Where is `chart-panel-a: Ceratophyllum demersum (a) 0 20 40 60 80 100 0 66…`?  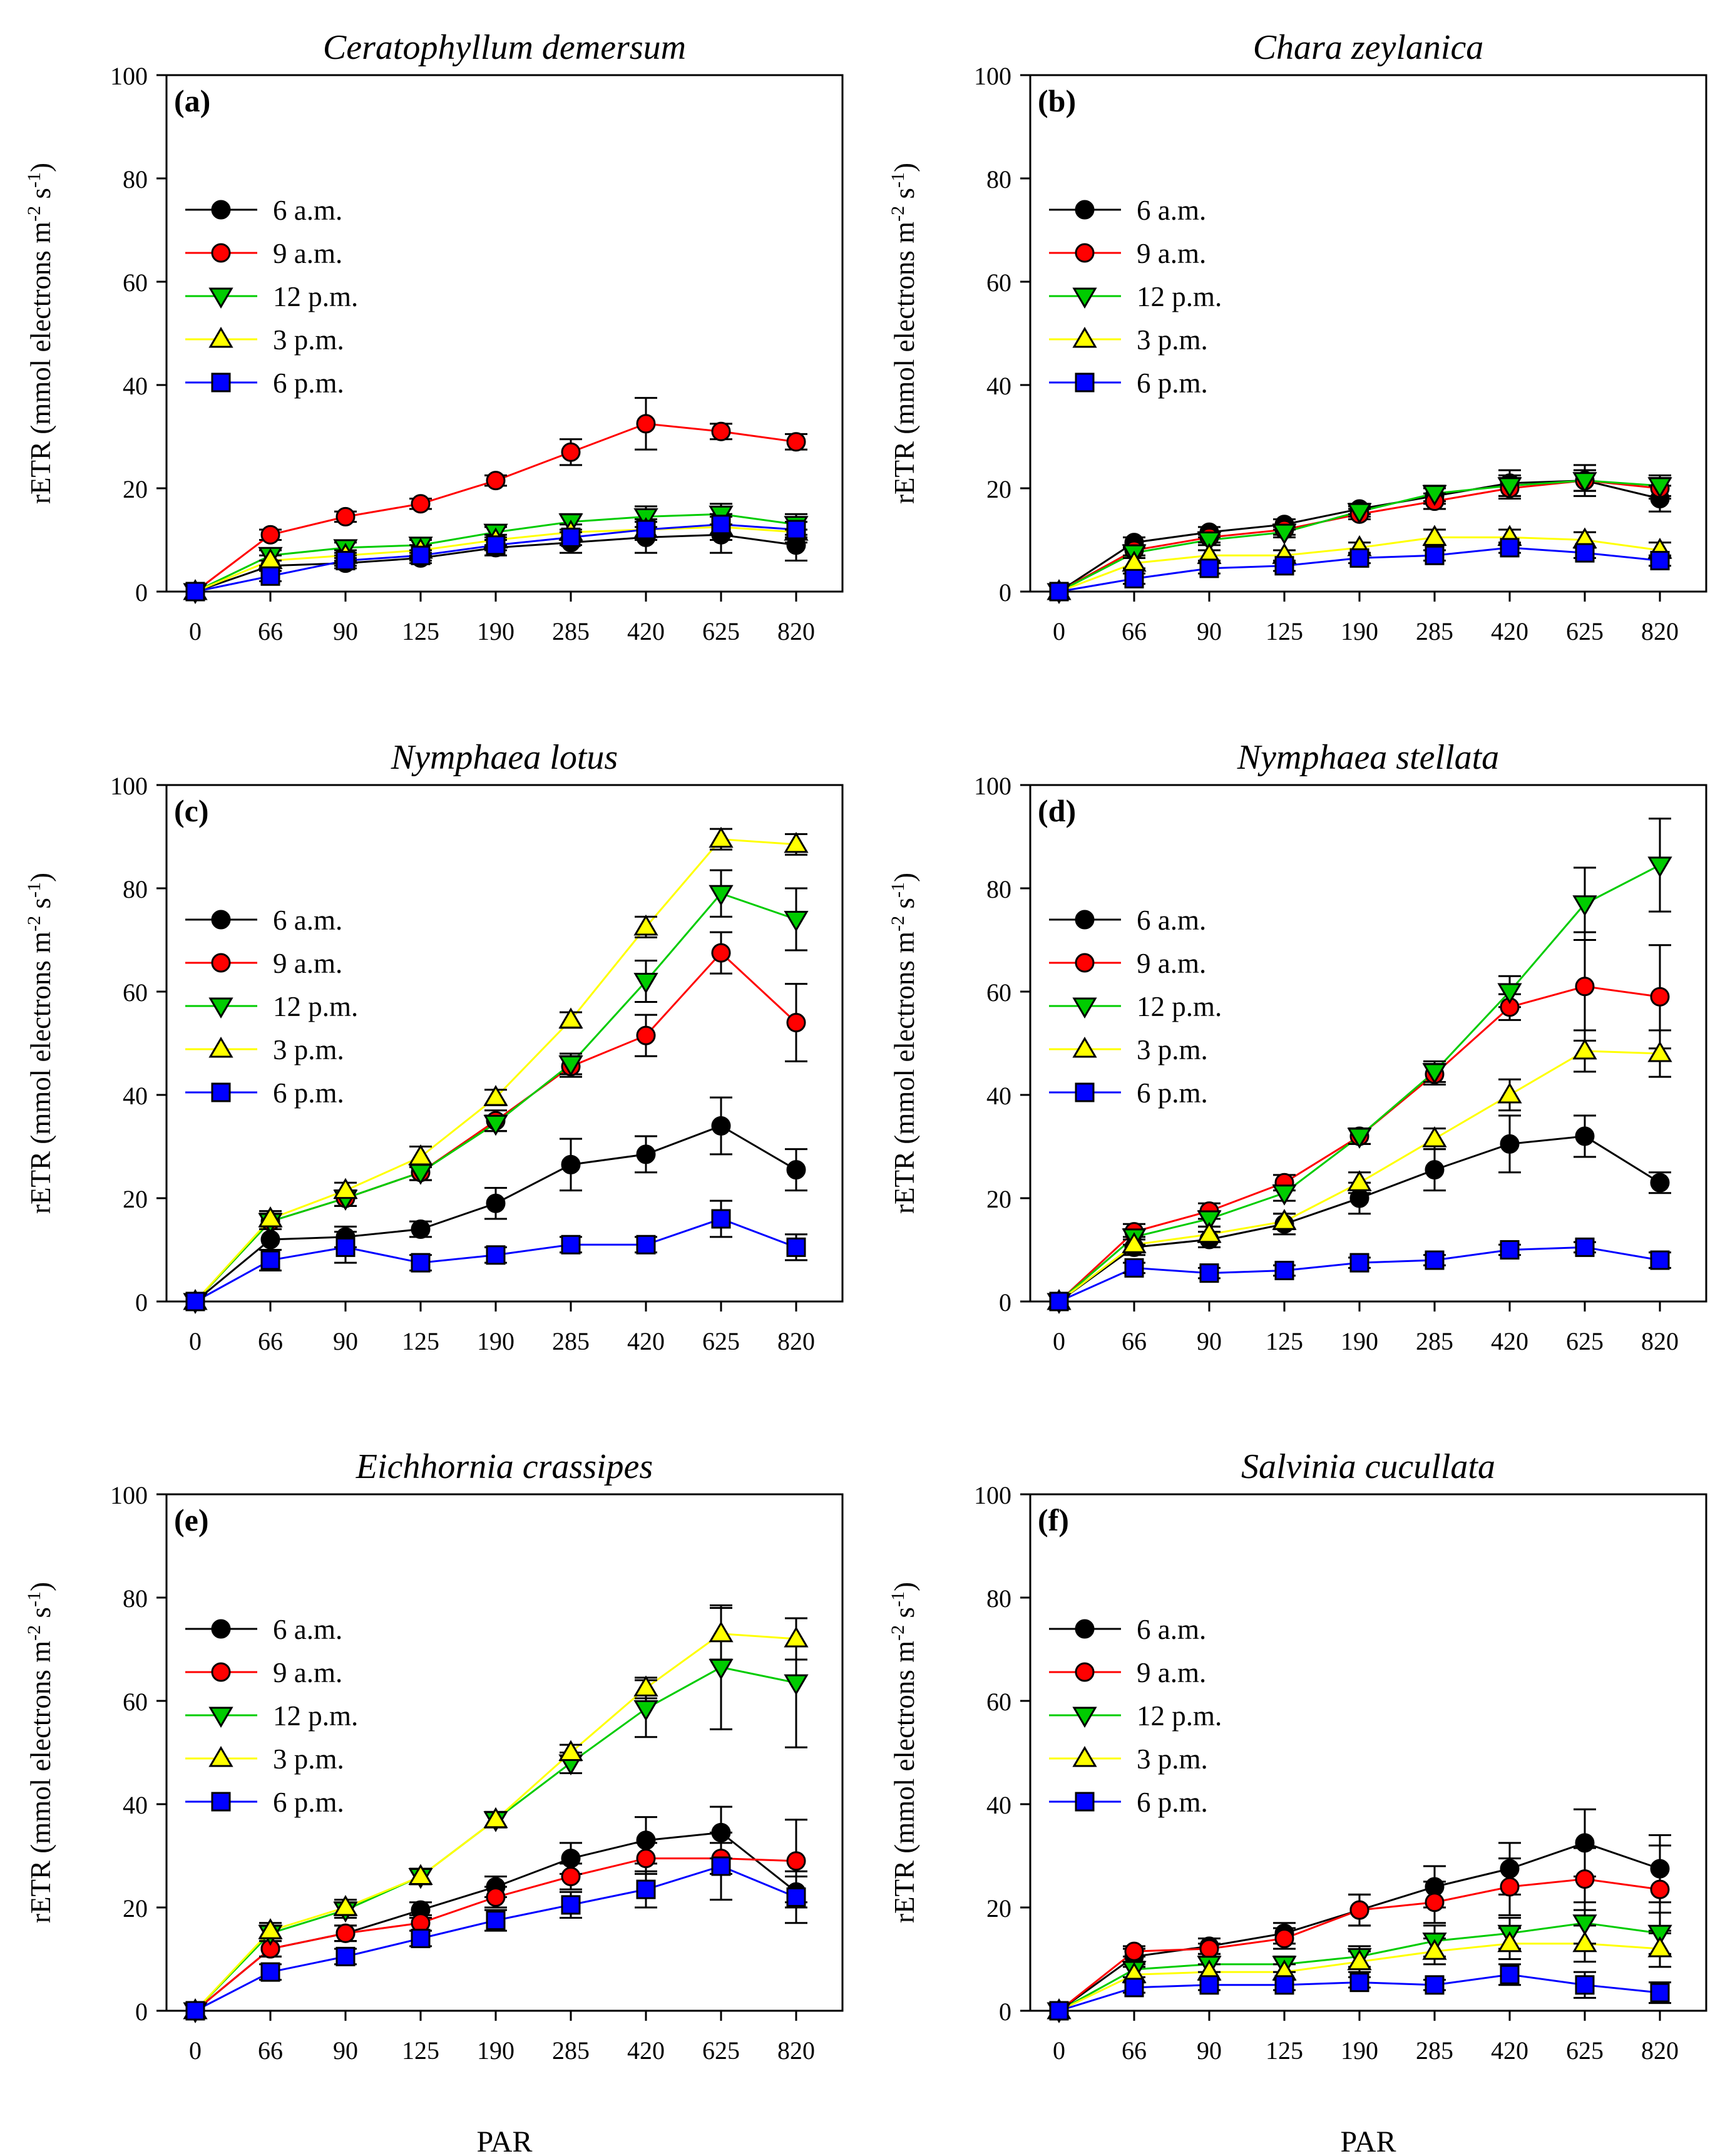 chart-panel-a: Ceratophyllum demersum (a) 0 20 40 60 80 100 0 66… is located at coordinates (434, 336).